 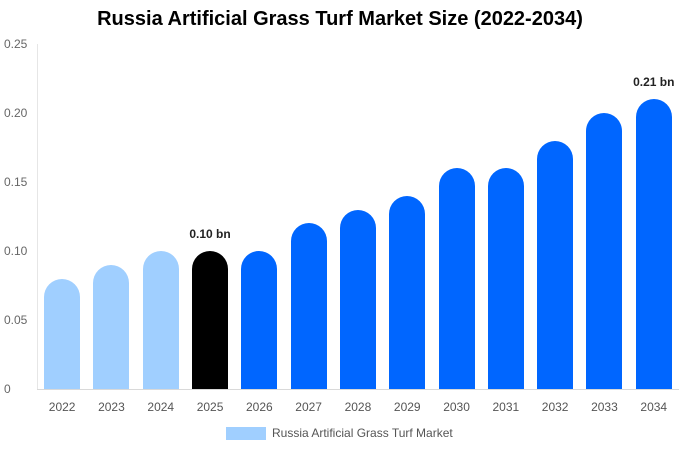 I want to click on y-axis-line, so click(x=37, y=217).